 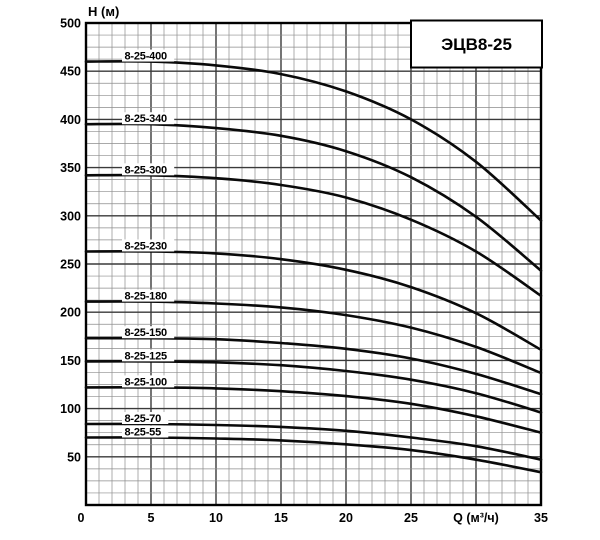 What do you see at coordinates (70, 265) in the screenshot?
I see `y-tick-label: 250` at bounding box center [70, 265].